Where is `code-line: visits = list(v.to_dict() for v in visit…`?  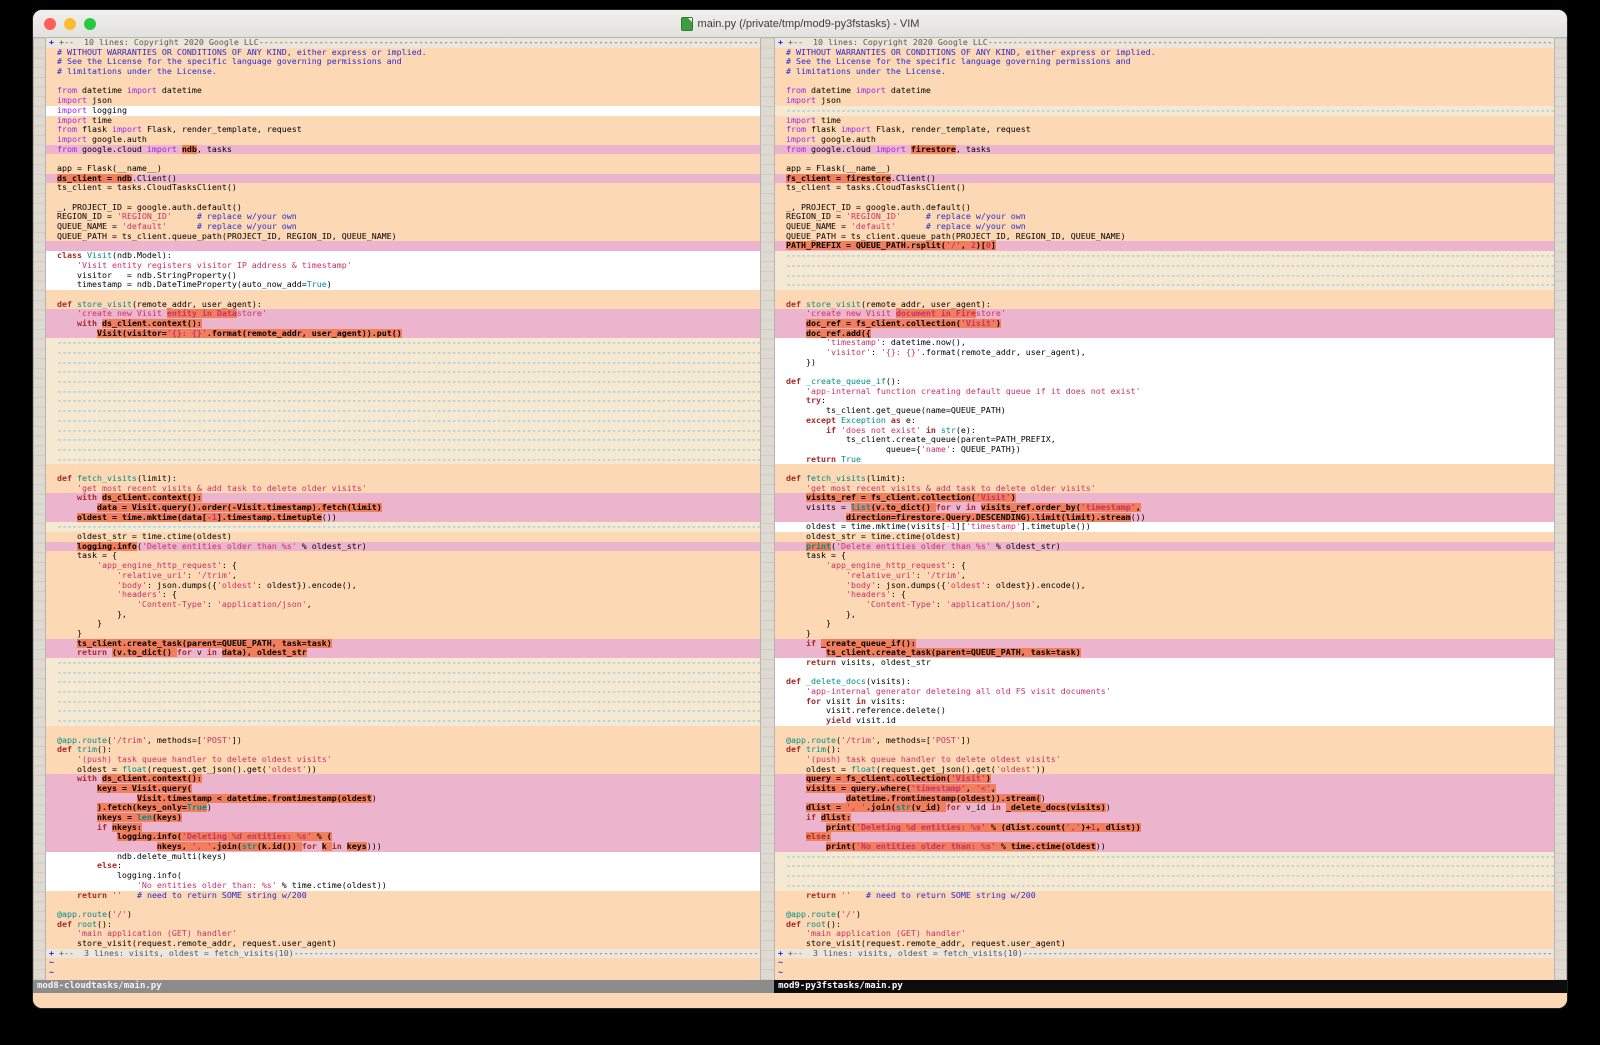 code-line: visits = list(v.to_dict() for v in visit… is located at coordinates (1164, 508).